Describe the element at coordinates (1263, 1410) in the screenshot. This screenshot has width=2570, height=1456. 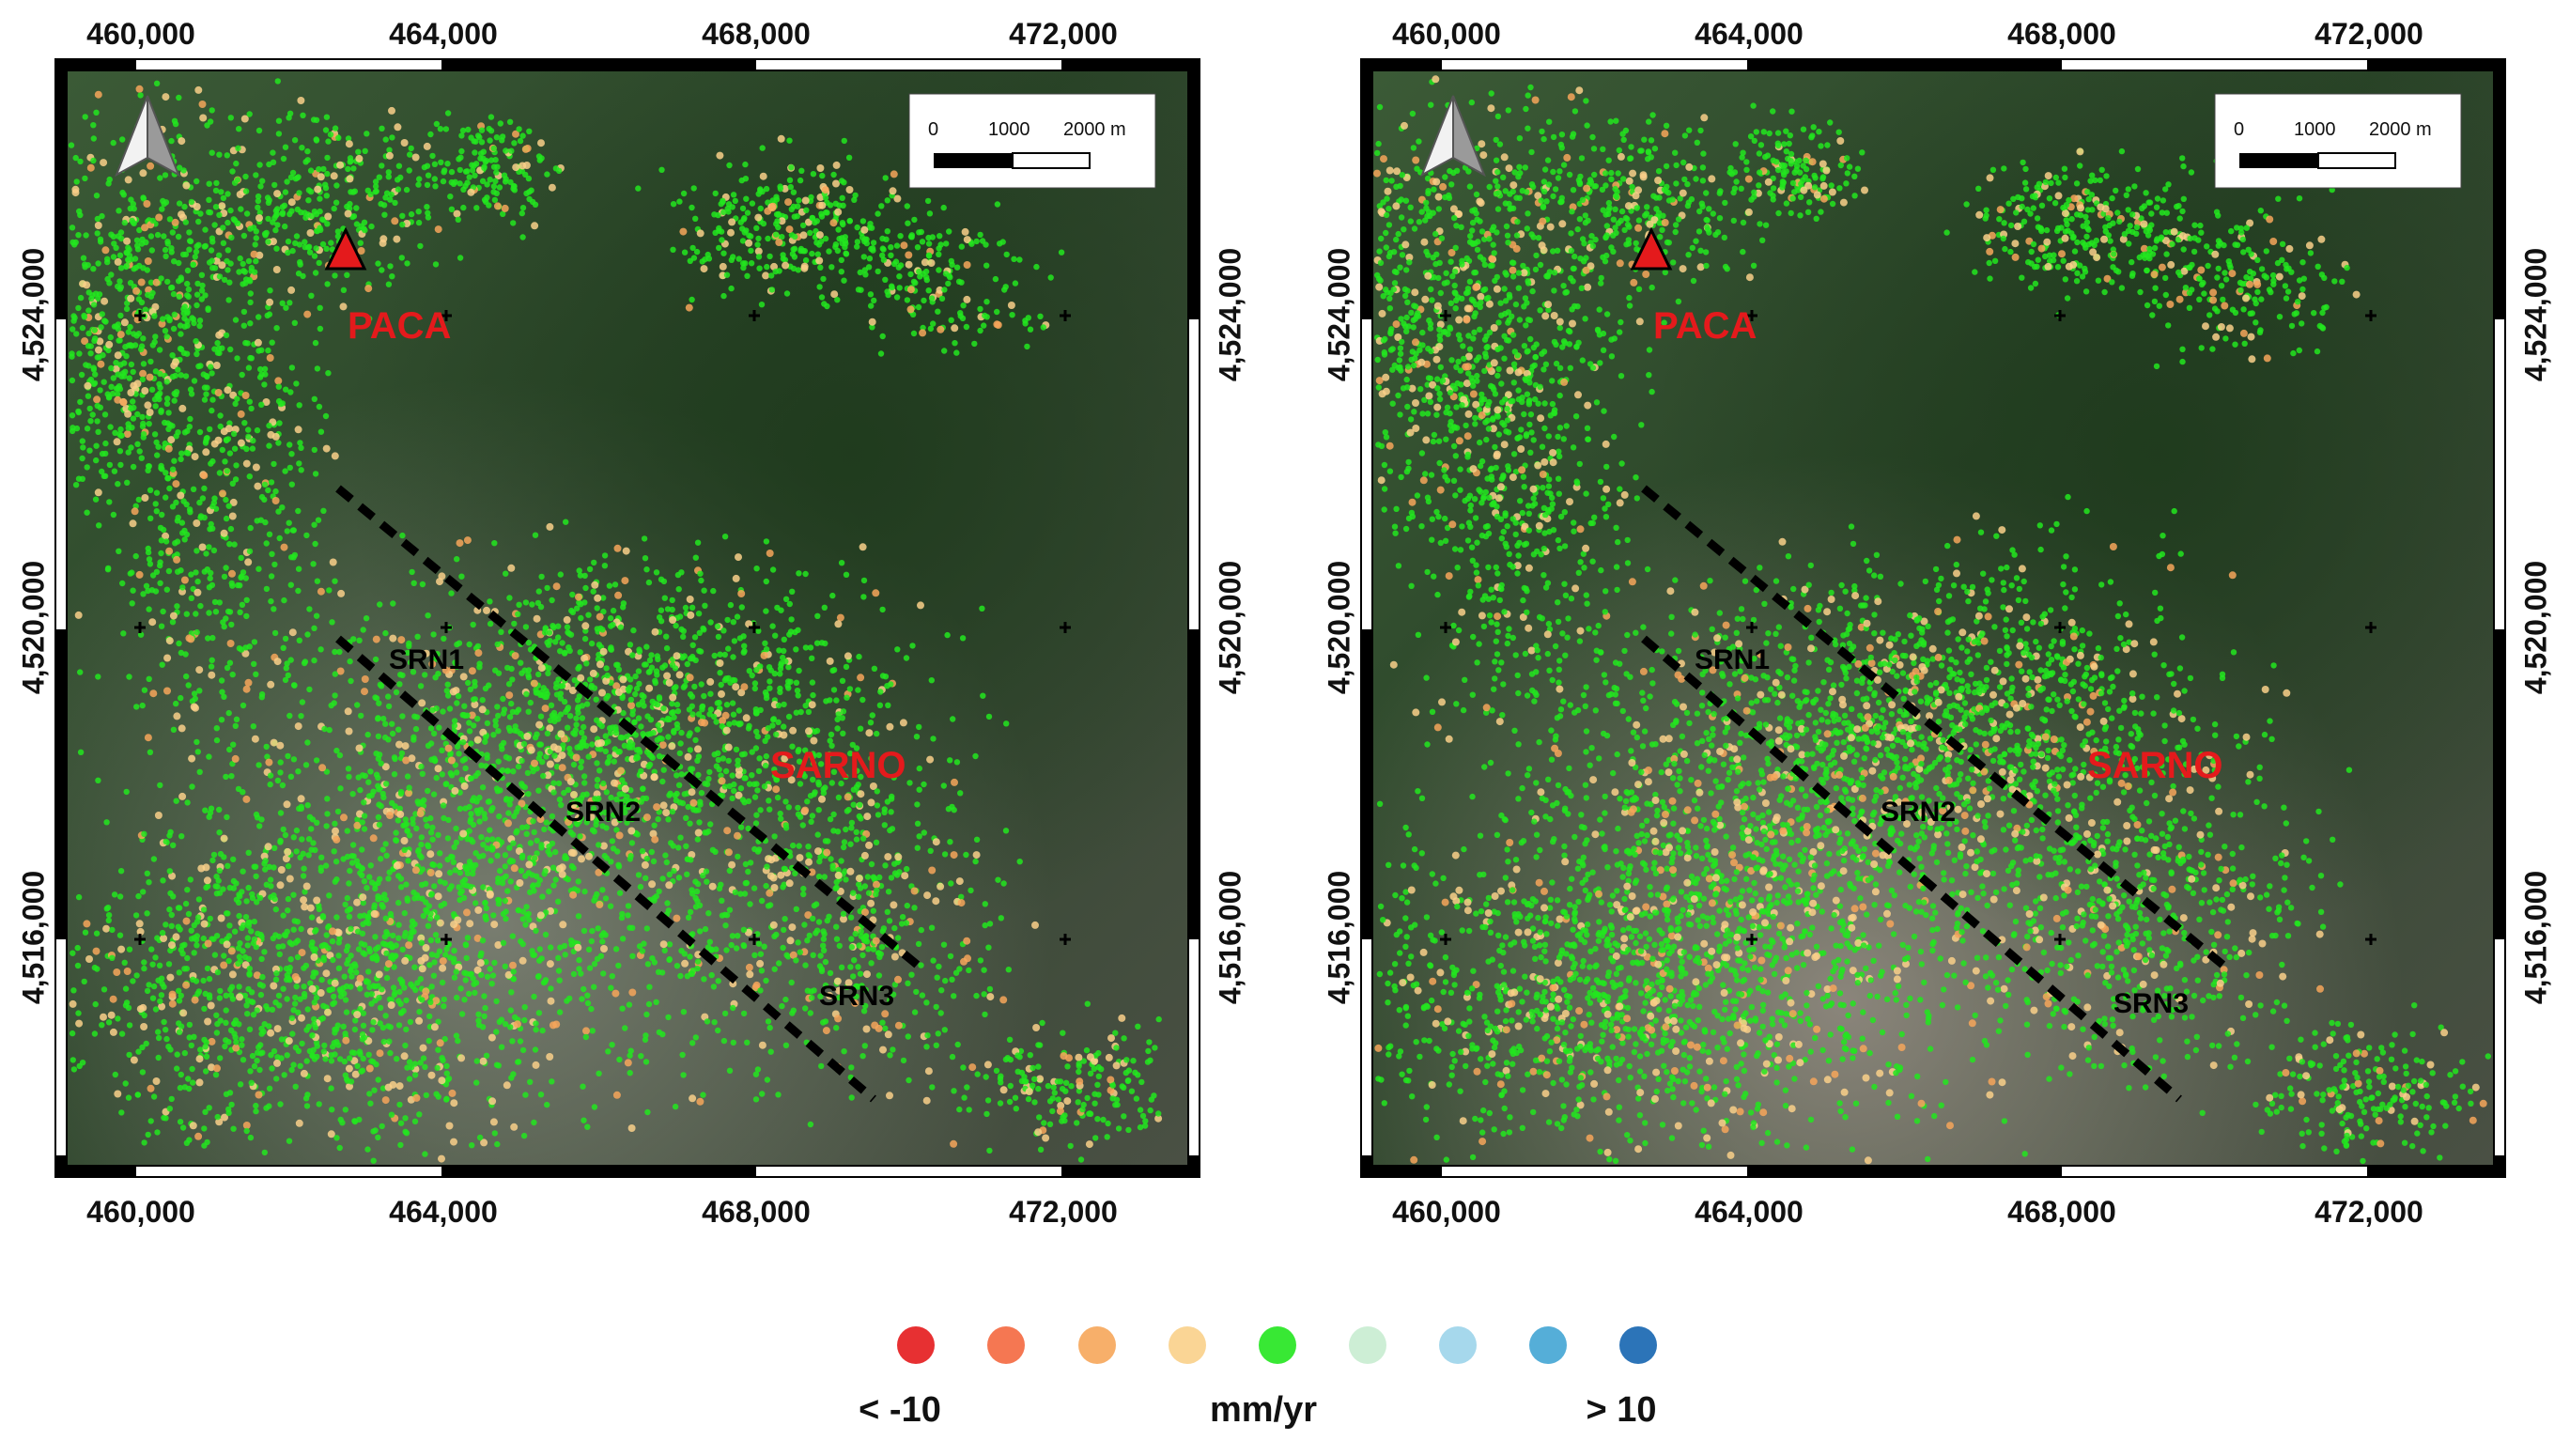
I see `legend-label-unit: mm/yr` at that location.